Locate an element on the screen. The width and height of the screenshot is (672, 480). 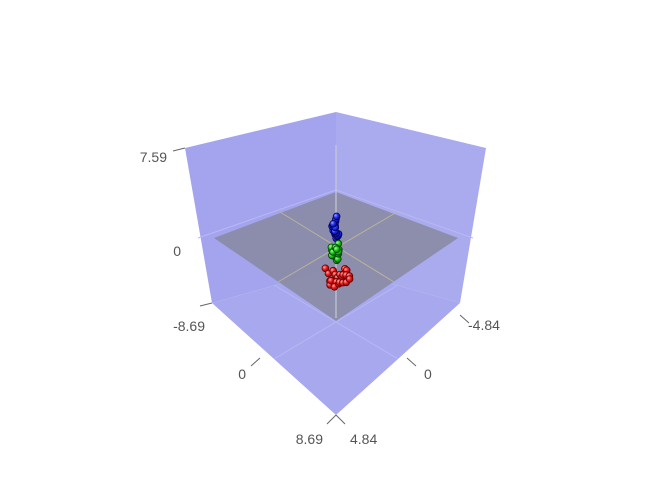
x-tick-label-zero: 0 is located at coordinates (242, 374).